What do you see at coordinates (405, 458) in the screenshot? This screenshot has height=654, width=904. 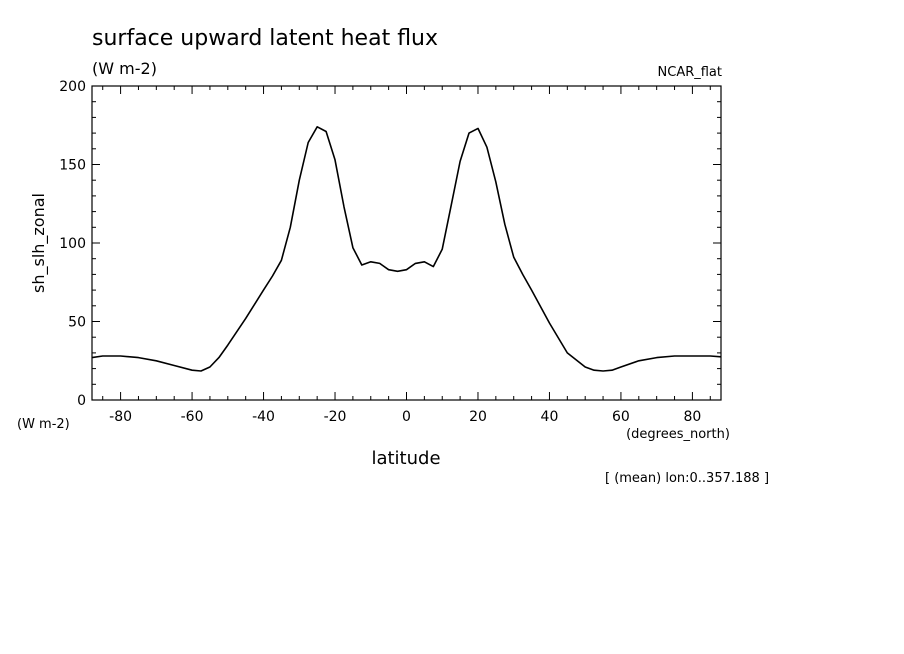 I see `x-axis-label: latitude` at bounding box center [405, 458].